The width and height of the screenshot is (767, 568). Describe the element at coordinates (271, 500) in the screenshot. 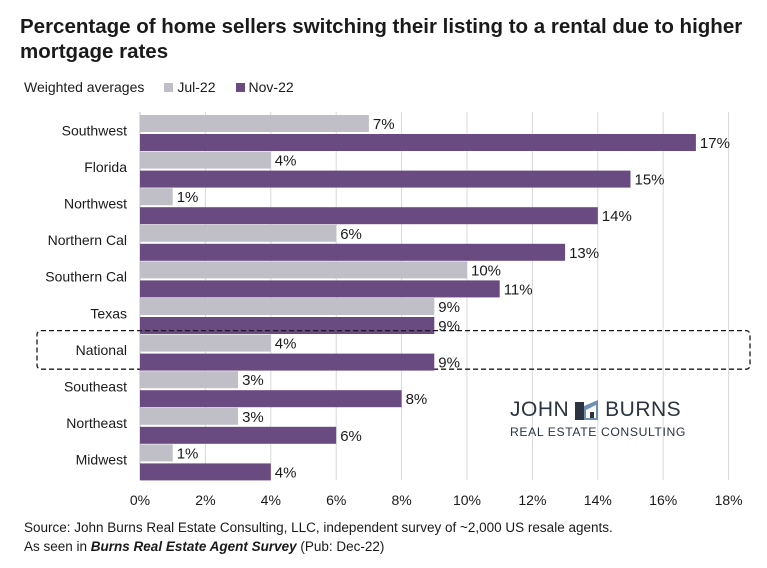

I see `x-tick-label: 4%` at that location.